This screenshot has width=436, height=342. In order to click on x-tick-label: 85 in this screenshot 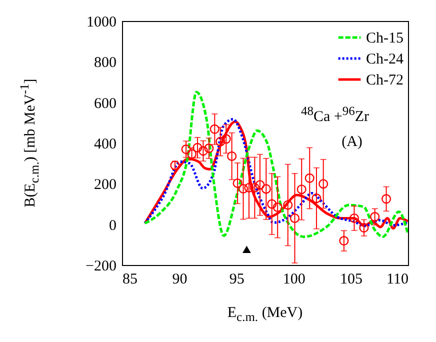, I will do `click(130, 280)`.